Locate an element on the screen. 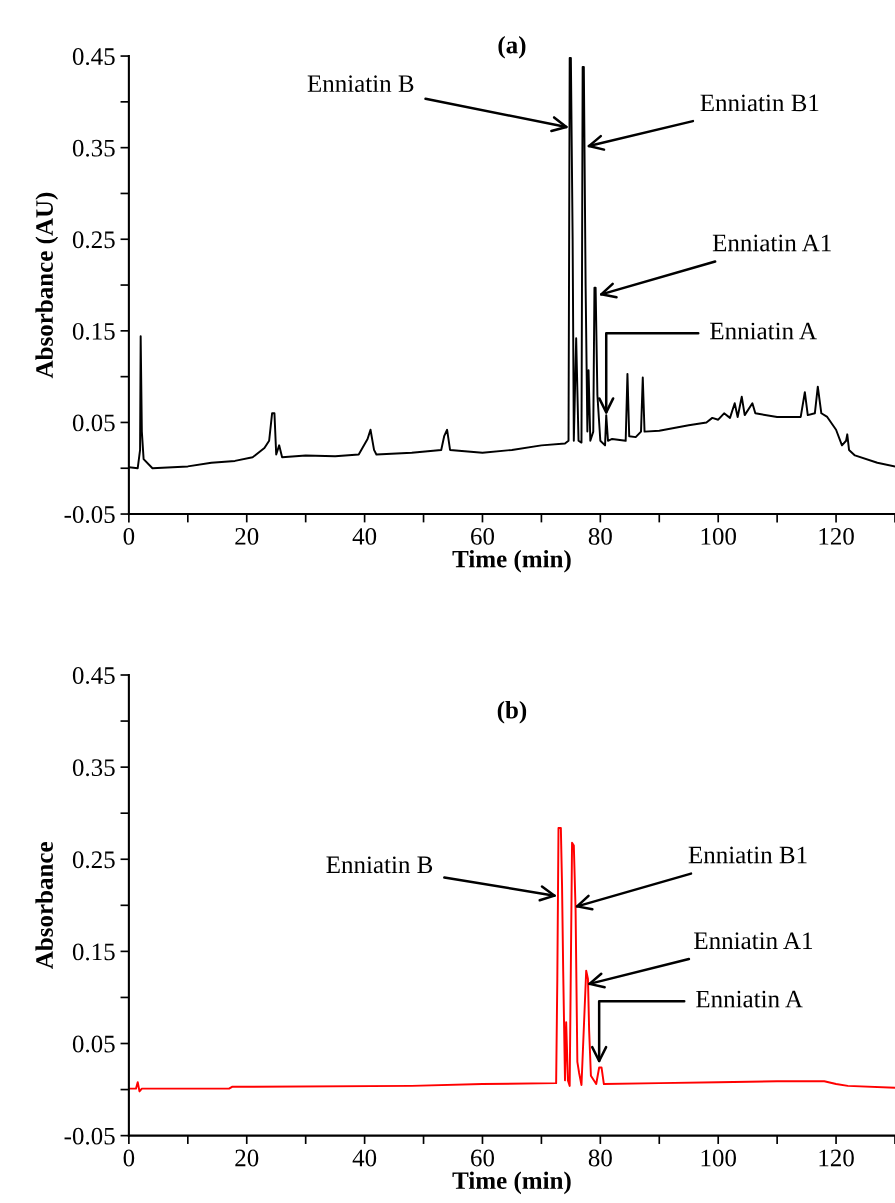  text: (b) is located at coordinates (512, 712).